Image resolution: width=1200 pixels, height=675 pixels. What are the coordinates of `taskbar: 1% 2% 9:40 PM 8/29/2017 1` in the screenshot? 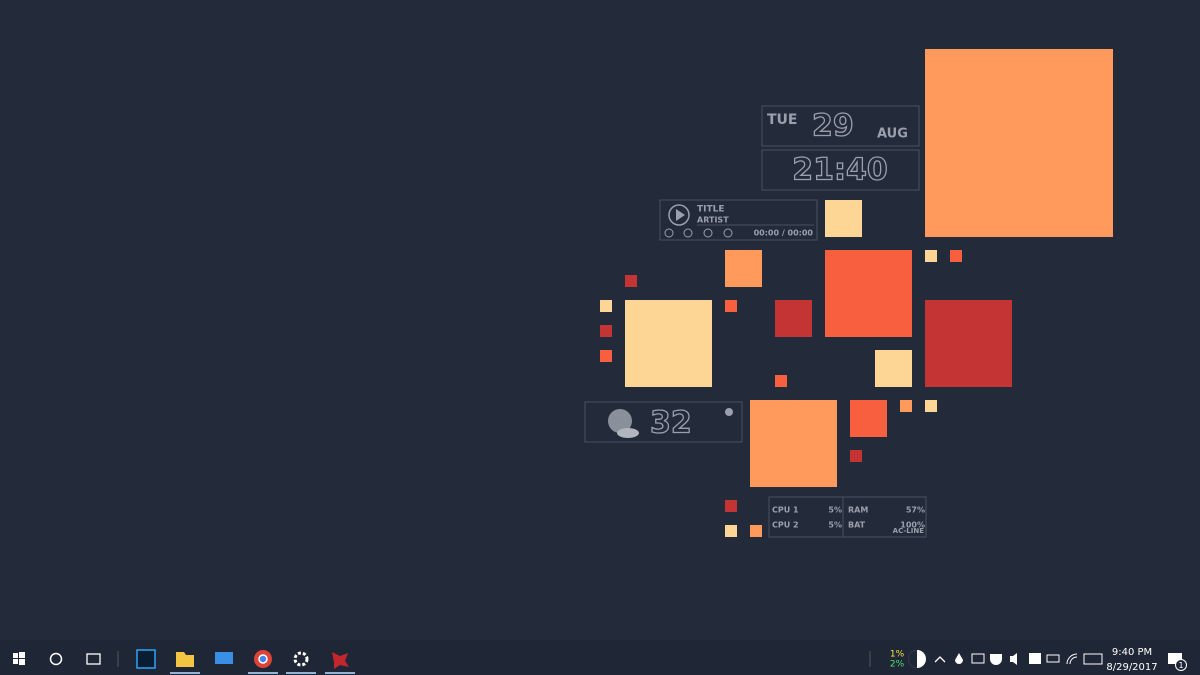 It's located at (600, 657).